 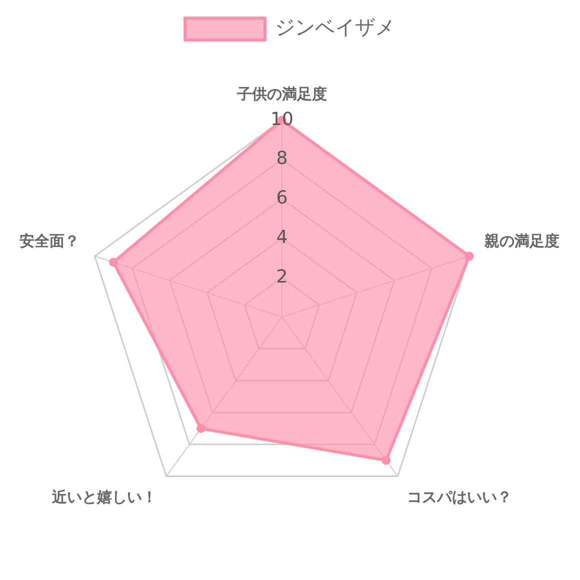 I want to click on spoke-label: 近いと嬉しい！, so click(x=103, y=497).